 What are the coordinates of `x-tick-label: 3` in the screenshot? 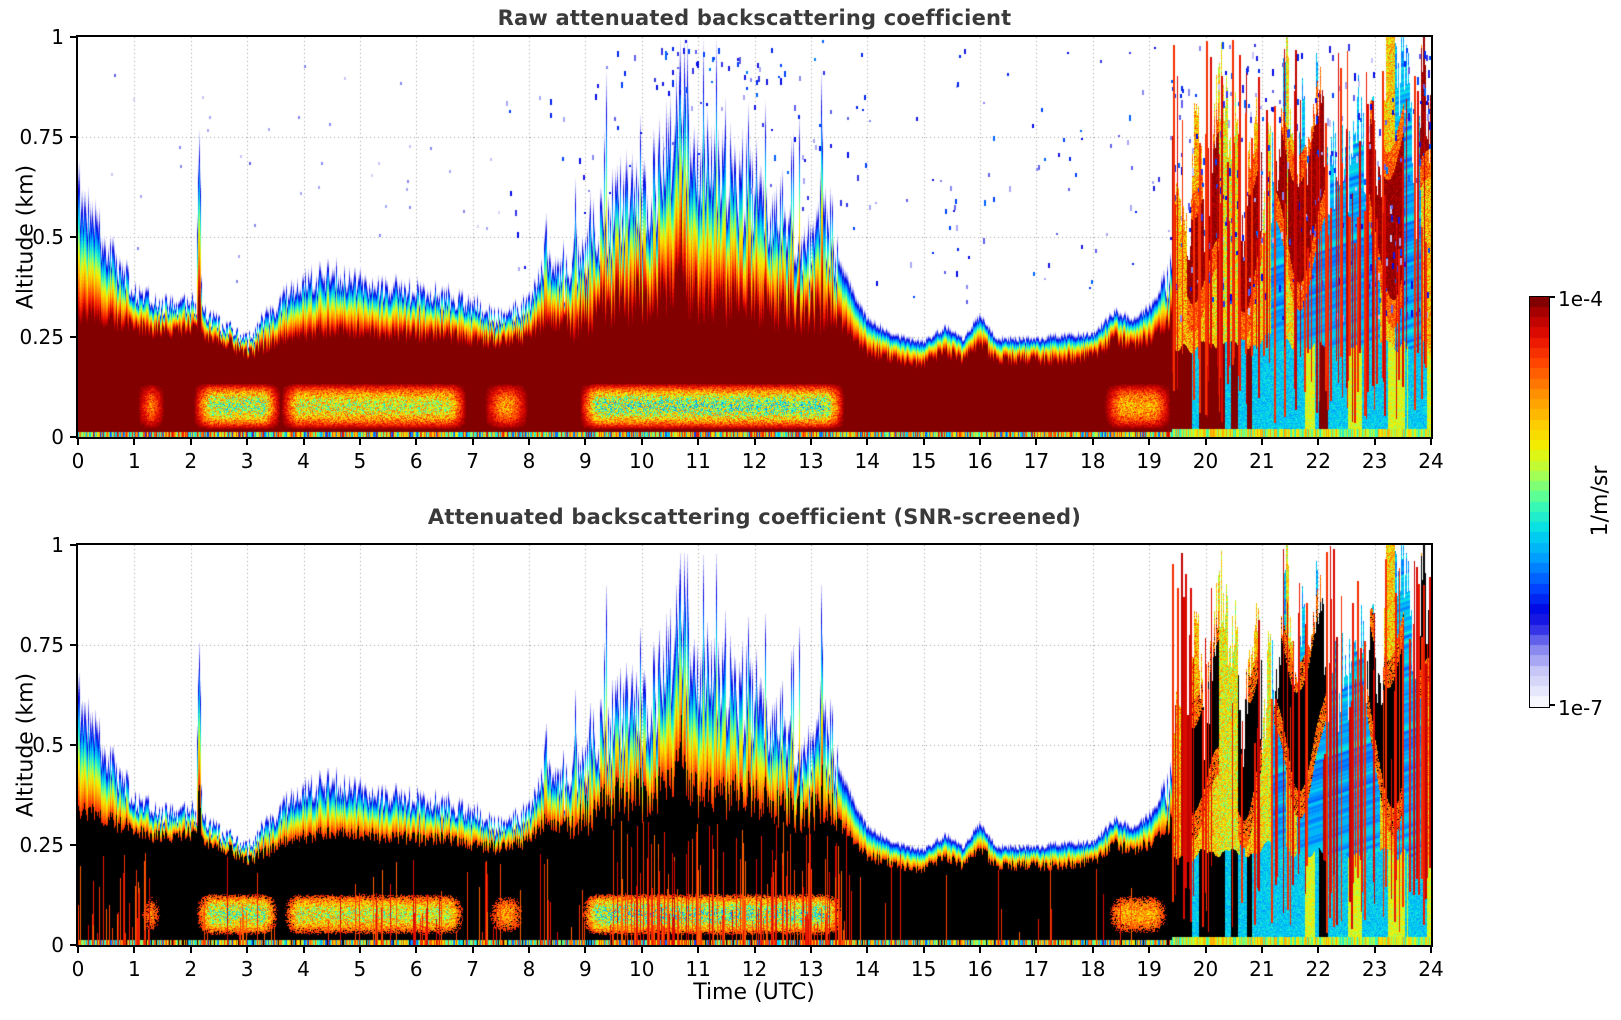 It's located at (247, 461).